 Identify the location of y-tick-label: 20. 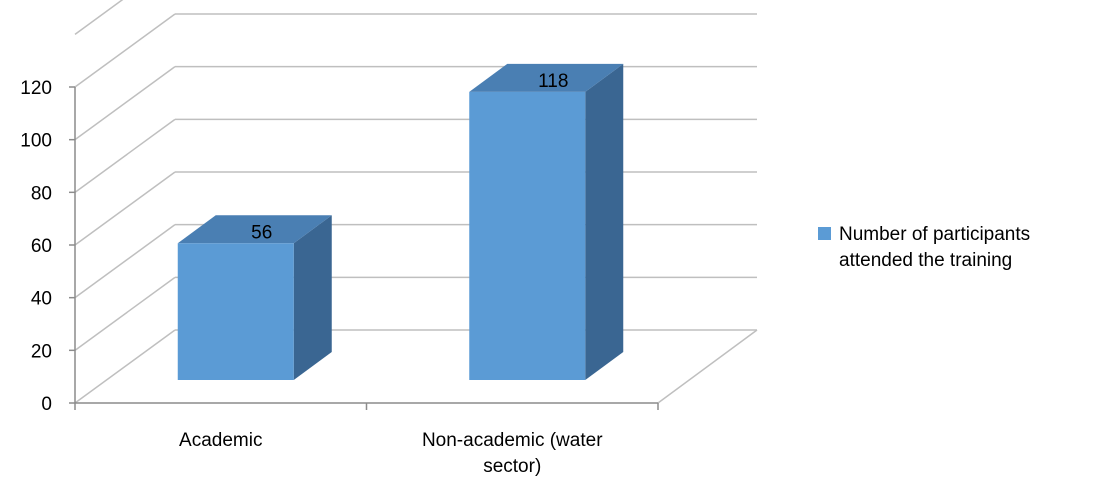
(41, 351).